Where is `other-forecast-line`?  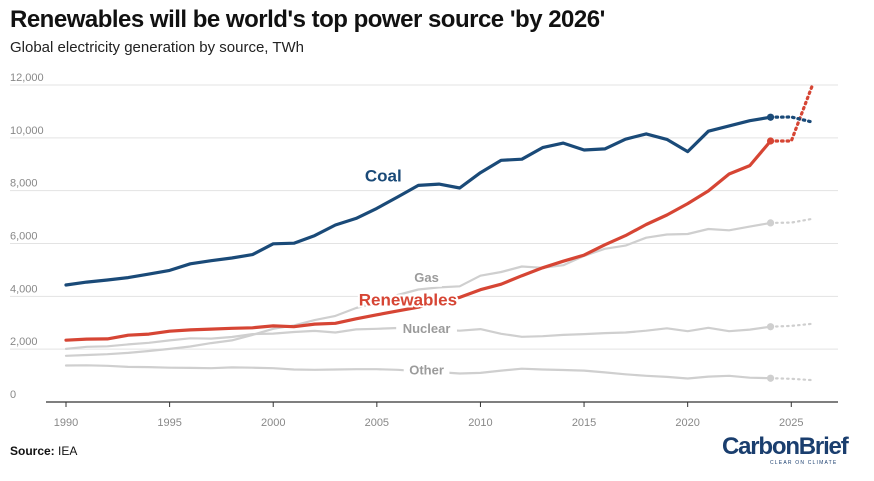
other-forecast-line is located at coordinates (791, 379).